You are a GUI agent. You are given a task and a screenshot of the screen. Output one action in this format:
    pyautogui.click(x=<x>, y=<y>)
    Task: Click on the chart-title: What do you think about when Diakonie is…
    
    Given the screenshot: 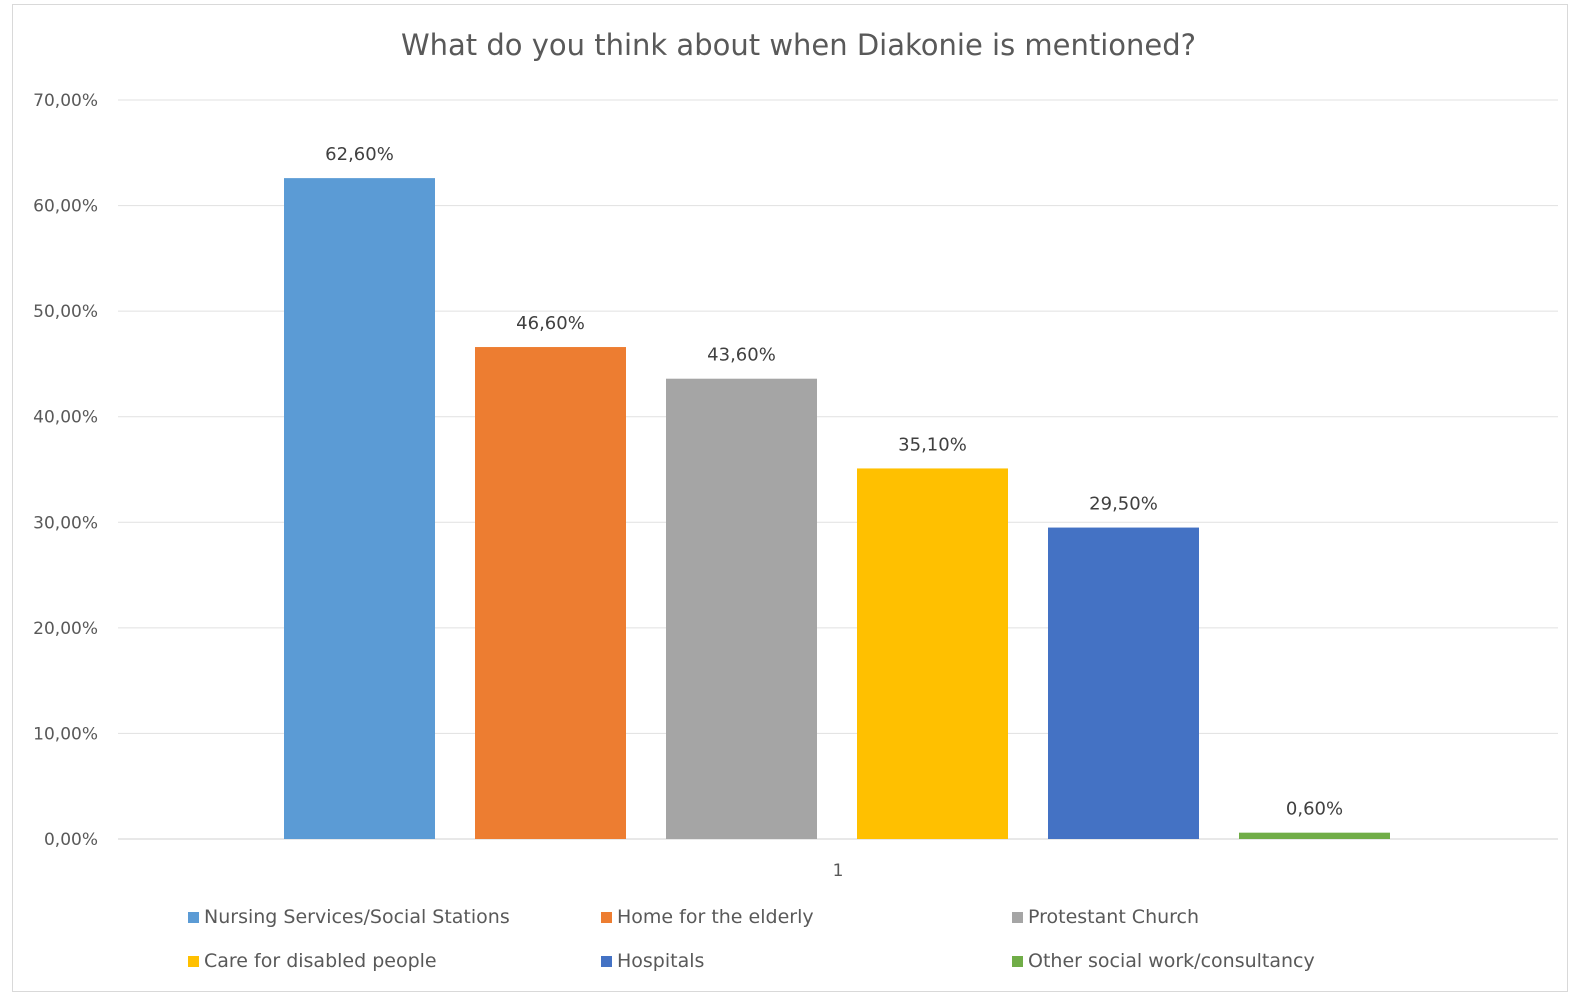 What is the action you would take?
    pyautogui.click(x=798, y=45)
    